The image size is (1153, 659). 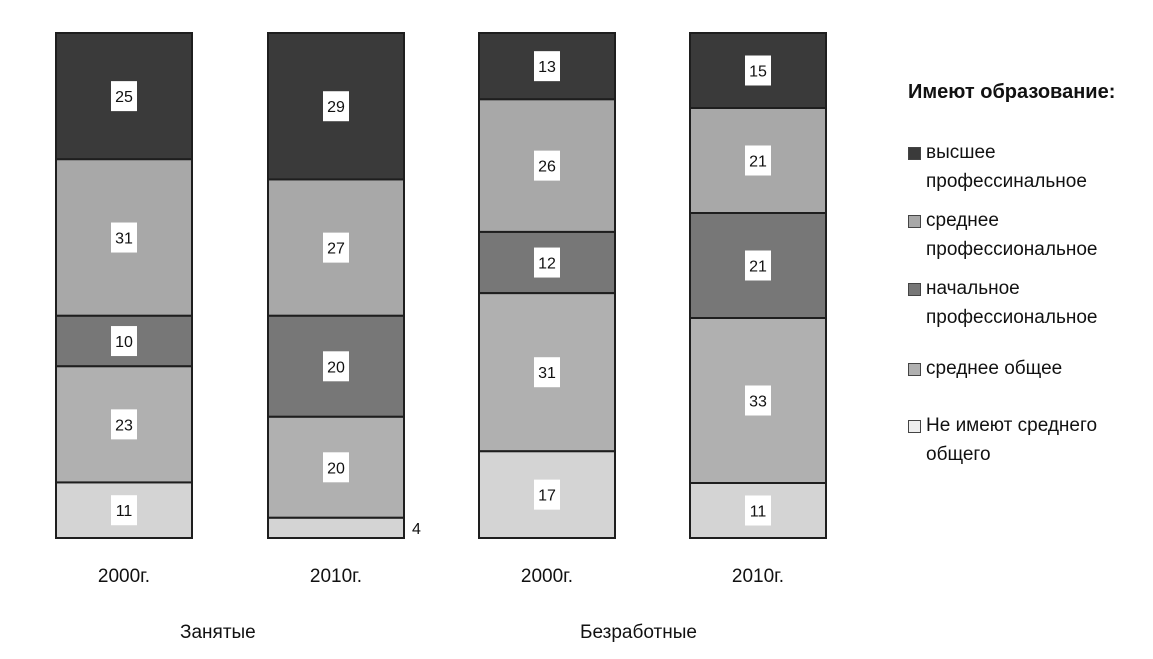 I want to click on data-label: 12, so click(x=547, y=264).